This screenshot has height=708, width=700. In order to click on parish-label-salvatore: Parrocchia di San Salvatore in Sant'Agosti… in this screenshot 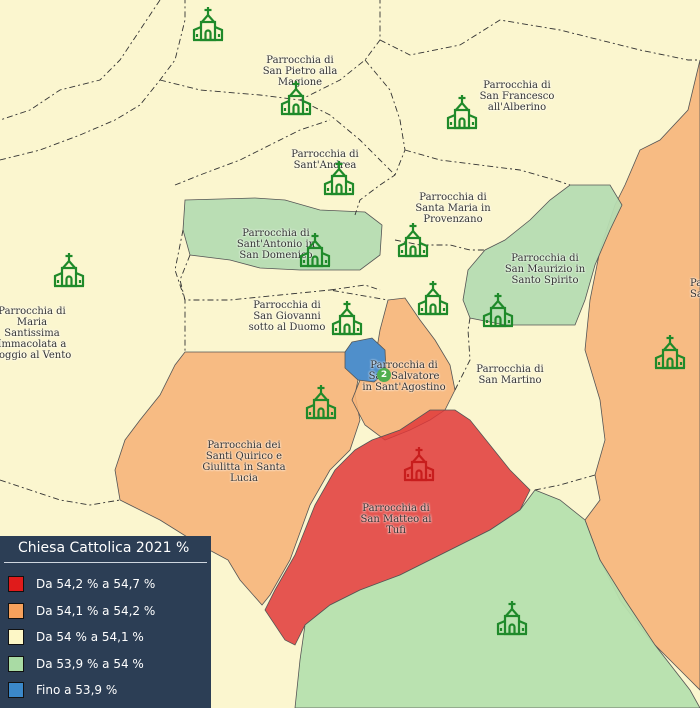, I will do `click(404, 376)`.